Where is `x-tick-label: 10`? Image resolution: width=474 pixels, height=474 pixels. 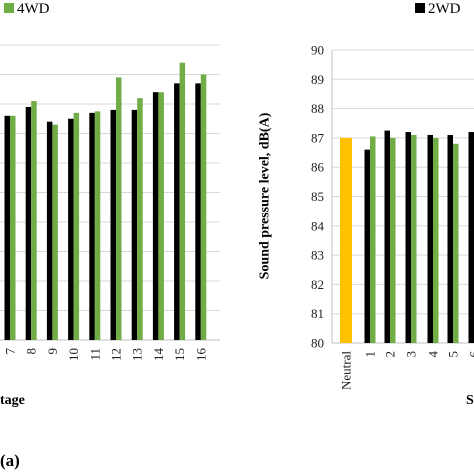
x-tick-label: 10 is located at coordinates (73, 354).